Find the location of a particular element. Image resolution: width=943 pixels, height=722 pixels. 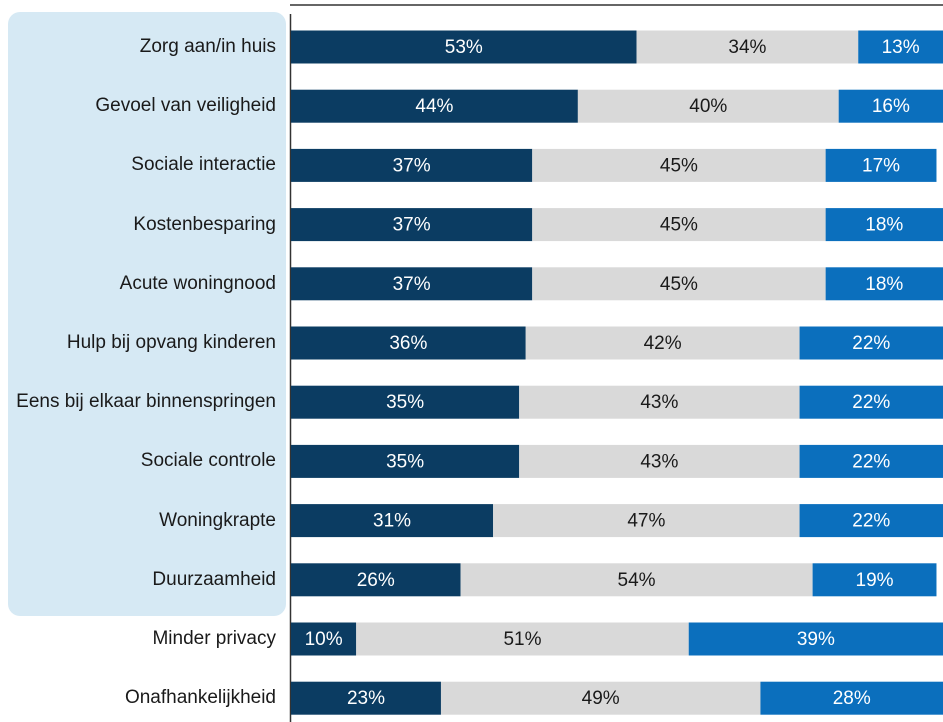

value-label: 54% is located at coordinates (637, 580).